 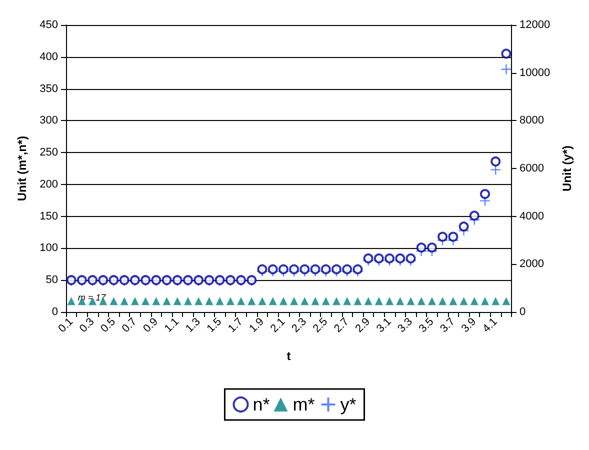 What do you see at coordinates (130, 326) in the screenshot?
I see `x-tick-label: 0.7` at bounding box center [130, 326].